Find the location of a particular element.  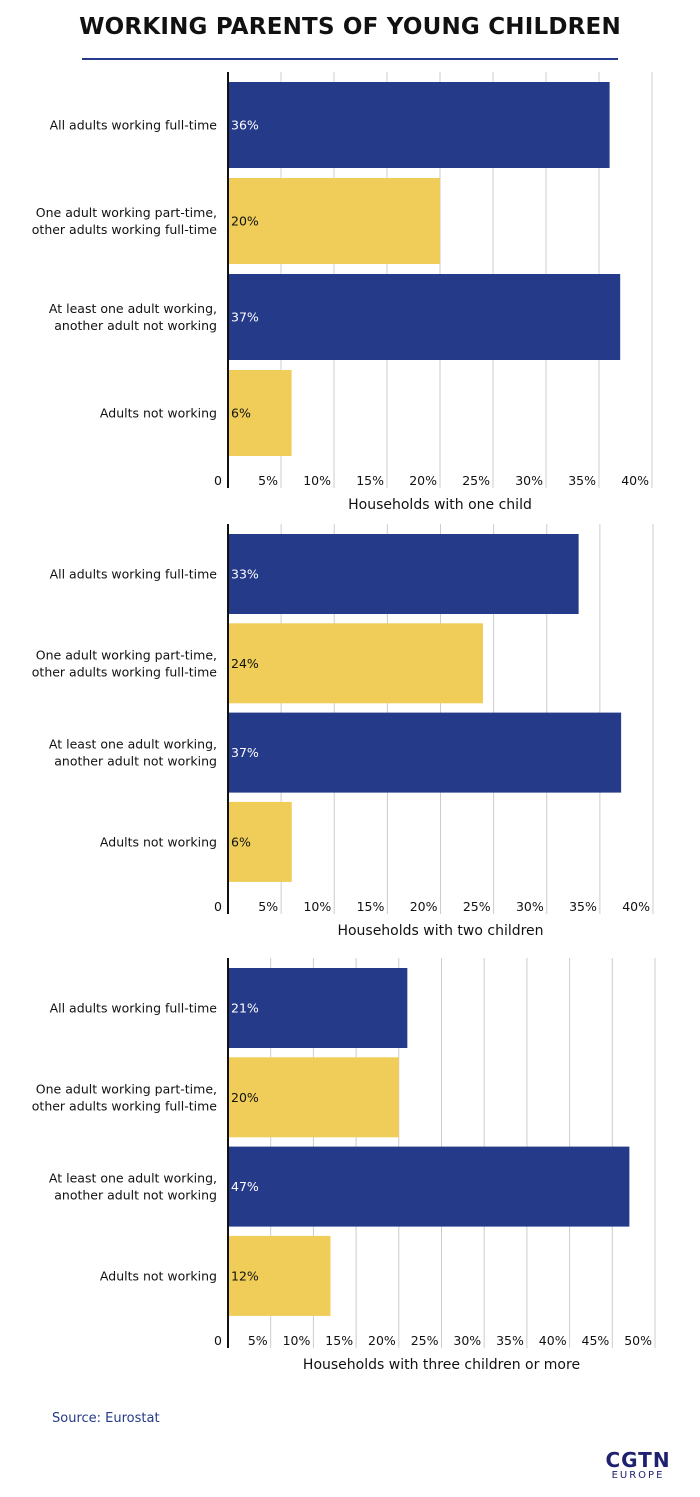

title-underline is located at coordinates (350, 59).